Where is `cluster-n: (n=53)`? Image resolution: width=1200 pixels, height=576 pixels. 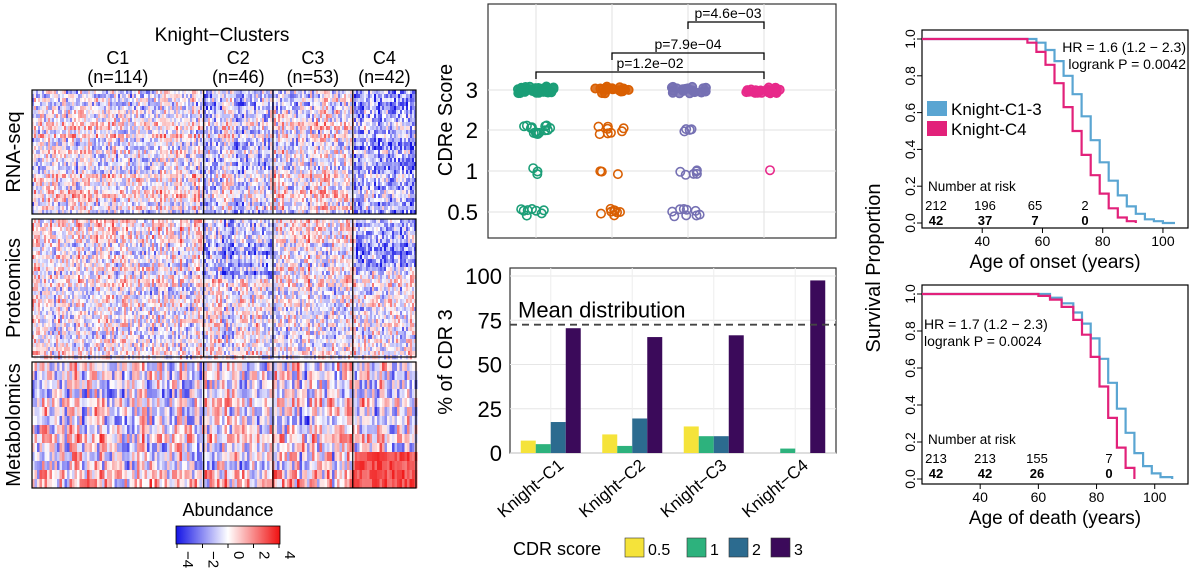
cluster-n: (n=53) is located at coordinates (313, 77).